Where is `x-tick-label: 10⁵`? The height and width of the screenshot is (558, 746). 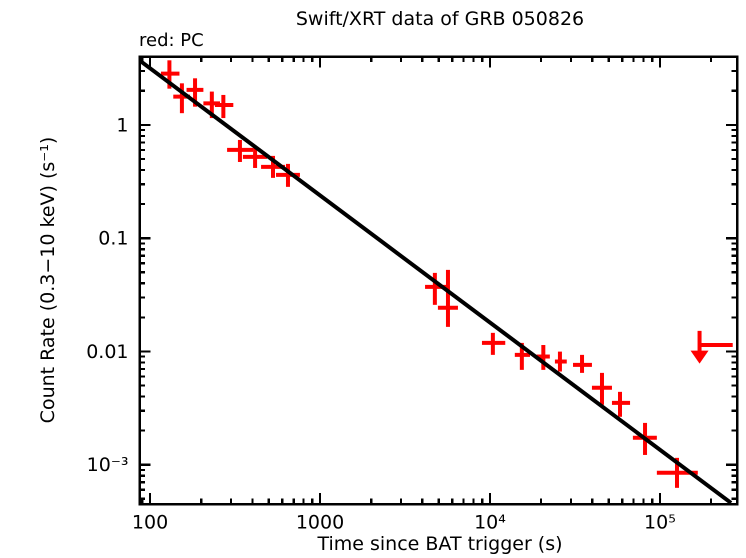 x-tick-label: 10⁵ is located at coordinates (660, 523).